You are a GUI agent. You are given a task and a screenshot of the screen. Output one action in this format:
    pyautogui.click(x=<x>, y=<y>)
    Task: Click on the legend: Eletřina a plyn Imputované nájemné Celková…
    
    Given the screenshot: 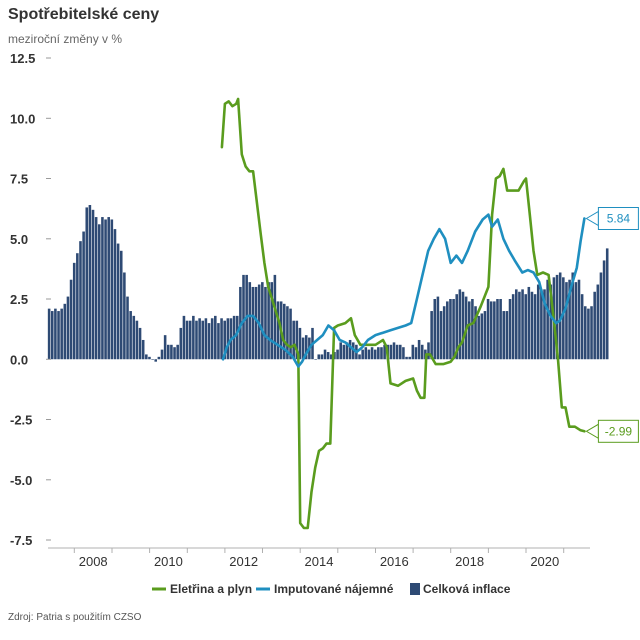 What is the action you would take?
    pyautogui.click(x=331, y=589)
    